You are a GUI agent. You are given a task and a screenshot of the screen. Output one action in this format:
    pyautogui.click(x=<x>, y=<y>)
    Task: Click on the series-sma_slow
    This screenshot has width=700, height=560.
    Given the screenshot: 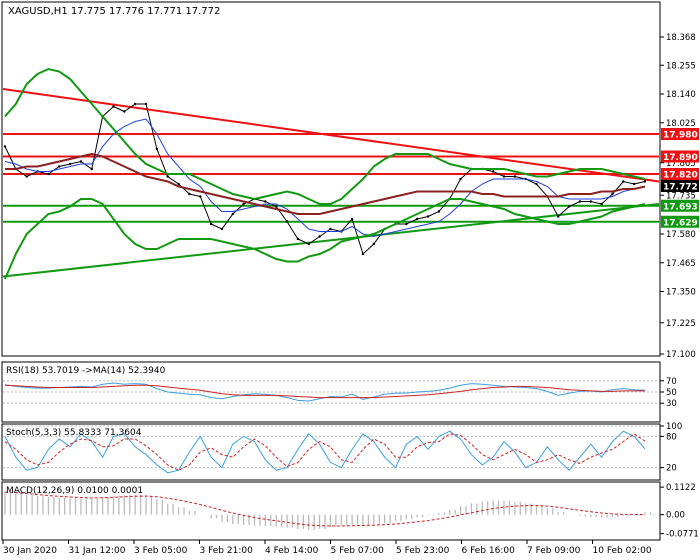 What is the action you would take?
    pyautogui.click(x=325, y=183)
    